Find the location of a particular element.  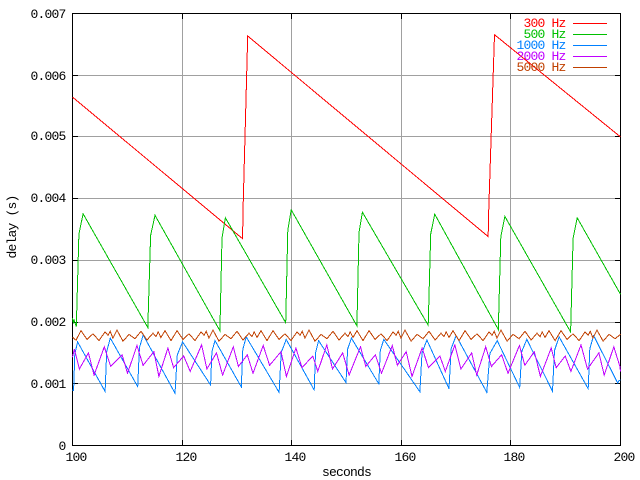

svg-text: 120 is located at coordinates (185, 457).